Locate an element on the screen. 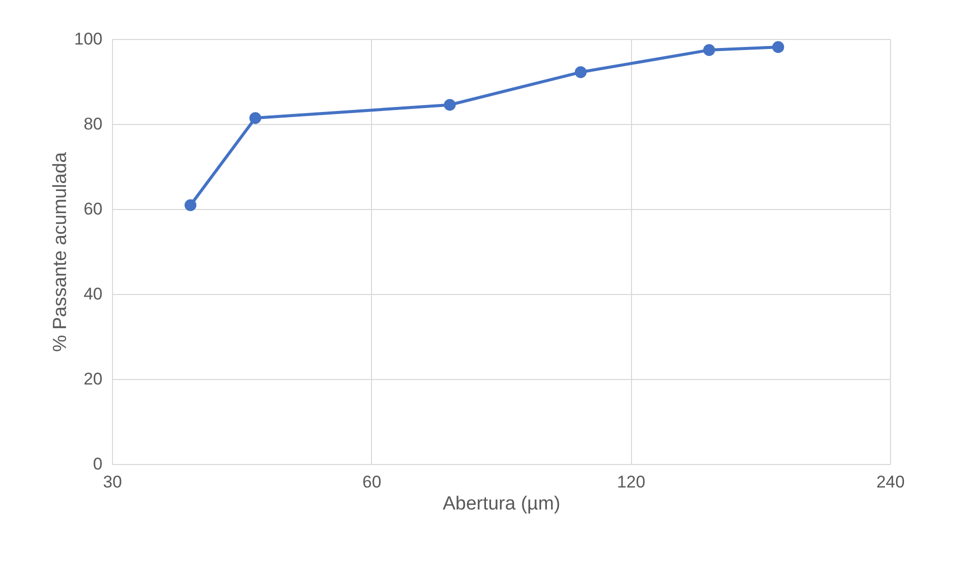 Image resolution: width=957 pixels, height=581 pixels. y-tick-label: 60 is located at coordinates (93, 209).